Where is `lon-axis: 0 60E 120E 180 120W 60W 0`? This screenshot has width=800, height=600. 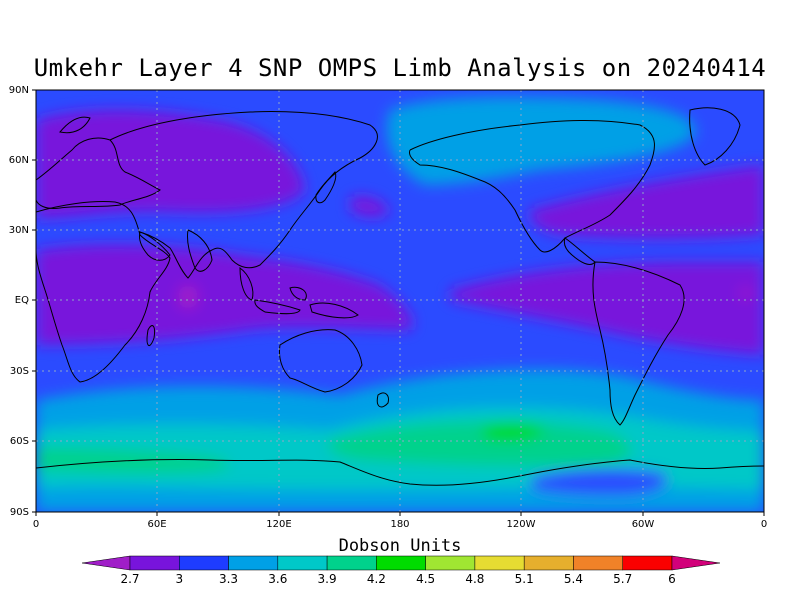
lon-axis: 0 60E 120E 180 120W 60W 0 is located at coordinates (400, 521).